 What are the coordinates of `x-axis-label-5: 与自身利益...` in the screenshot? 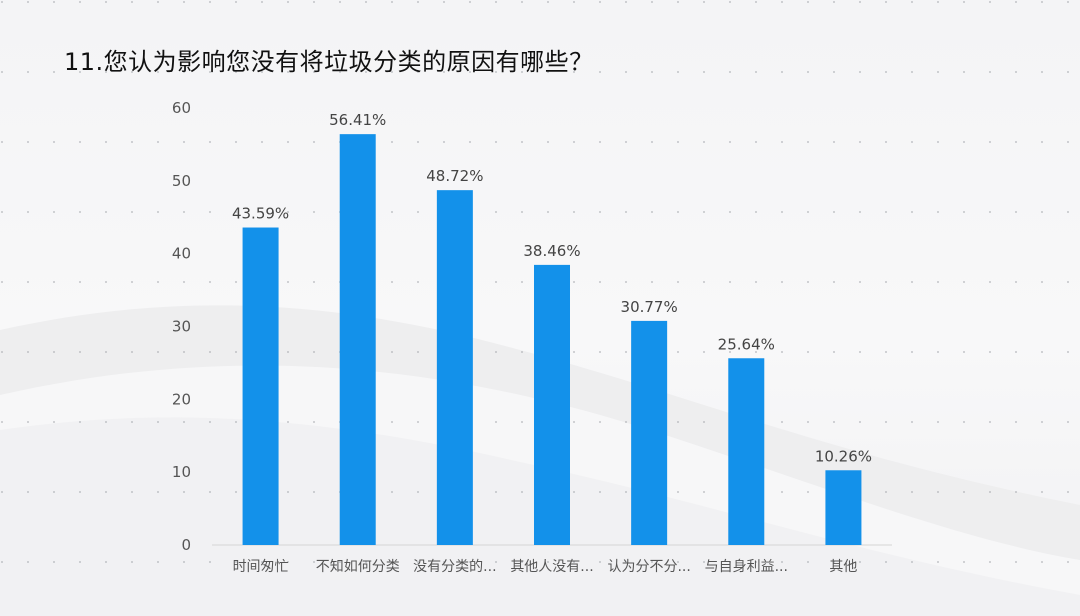 It's located at (746, 567).